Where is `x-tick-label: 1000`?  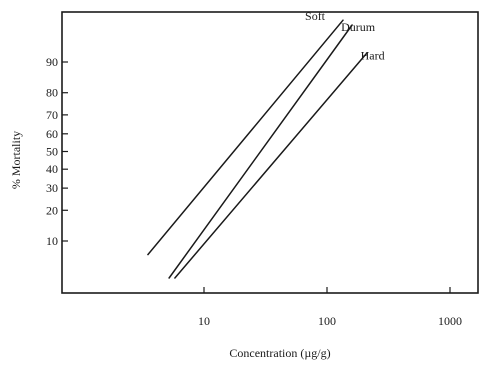 x-tick-label: 1000 is located at coordinates (450, 321).